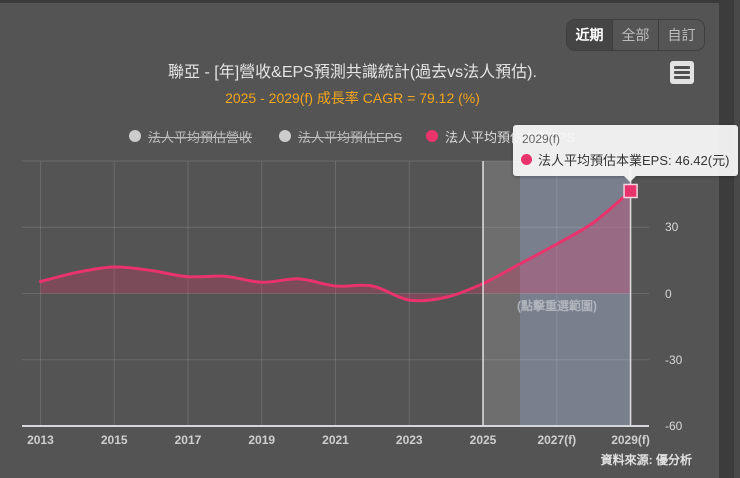 The height and width of the screenshot is (478, 740). What do you see at coordinates (590, 35) in the screenshot?
I see `range-button-recent: 近期` at bounding box center [590, 35].